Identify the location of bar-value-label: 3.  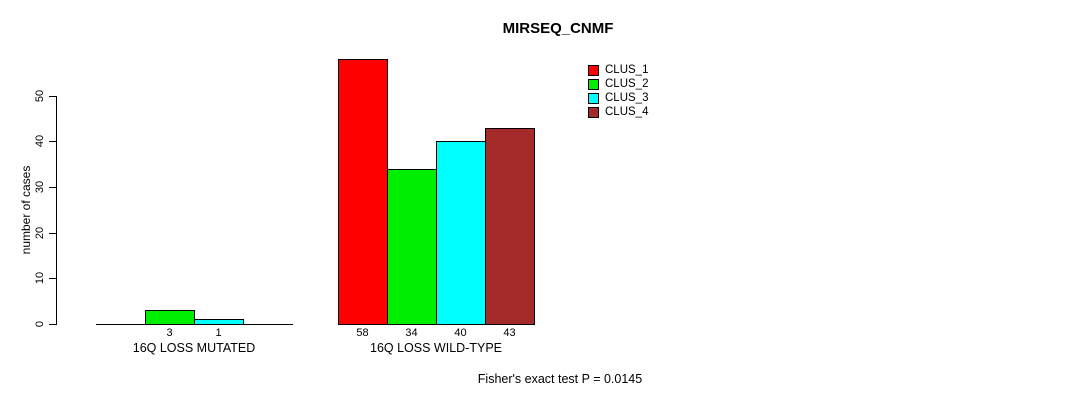
(169, 333).